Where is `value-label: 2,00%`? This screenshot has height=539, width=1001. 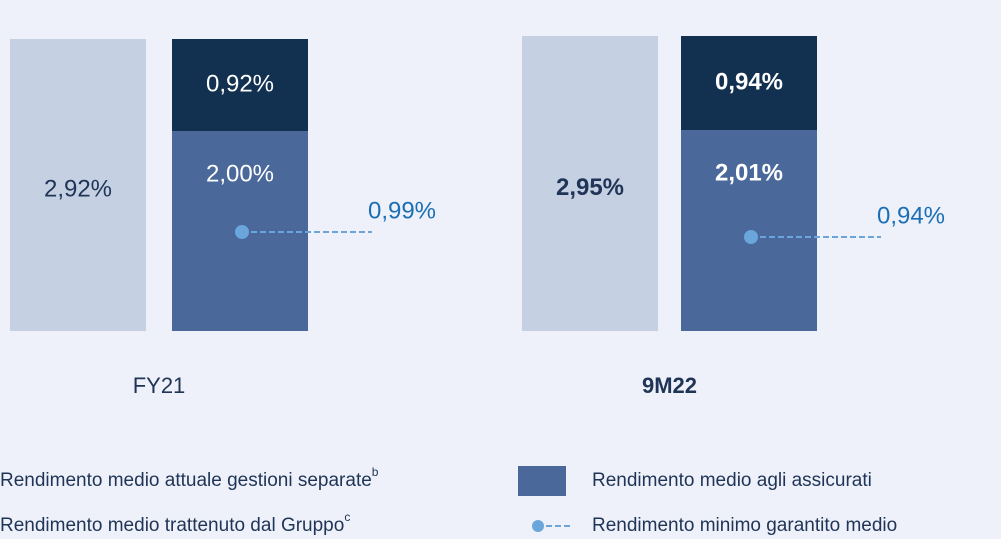
value-label: 2,00% is located at coordinates (240, 173).